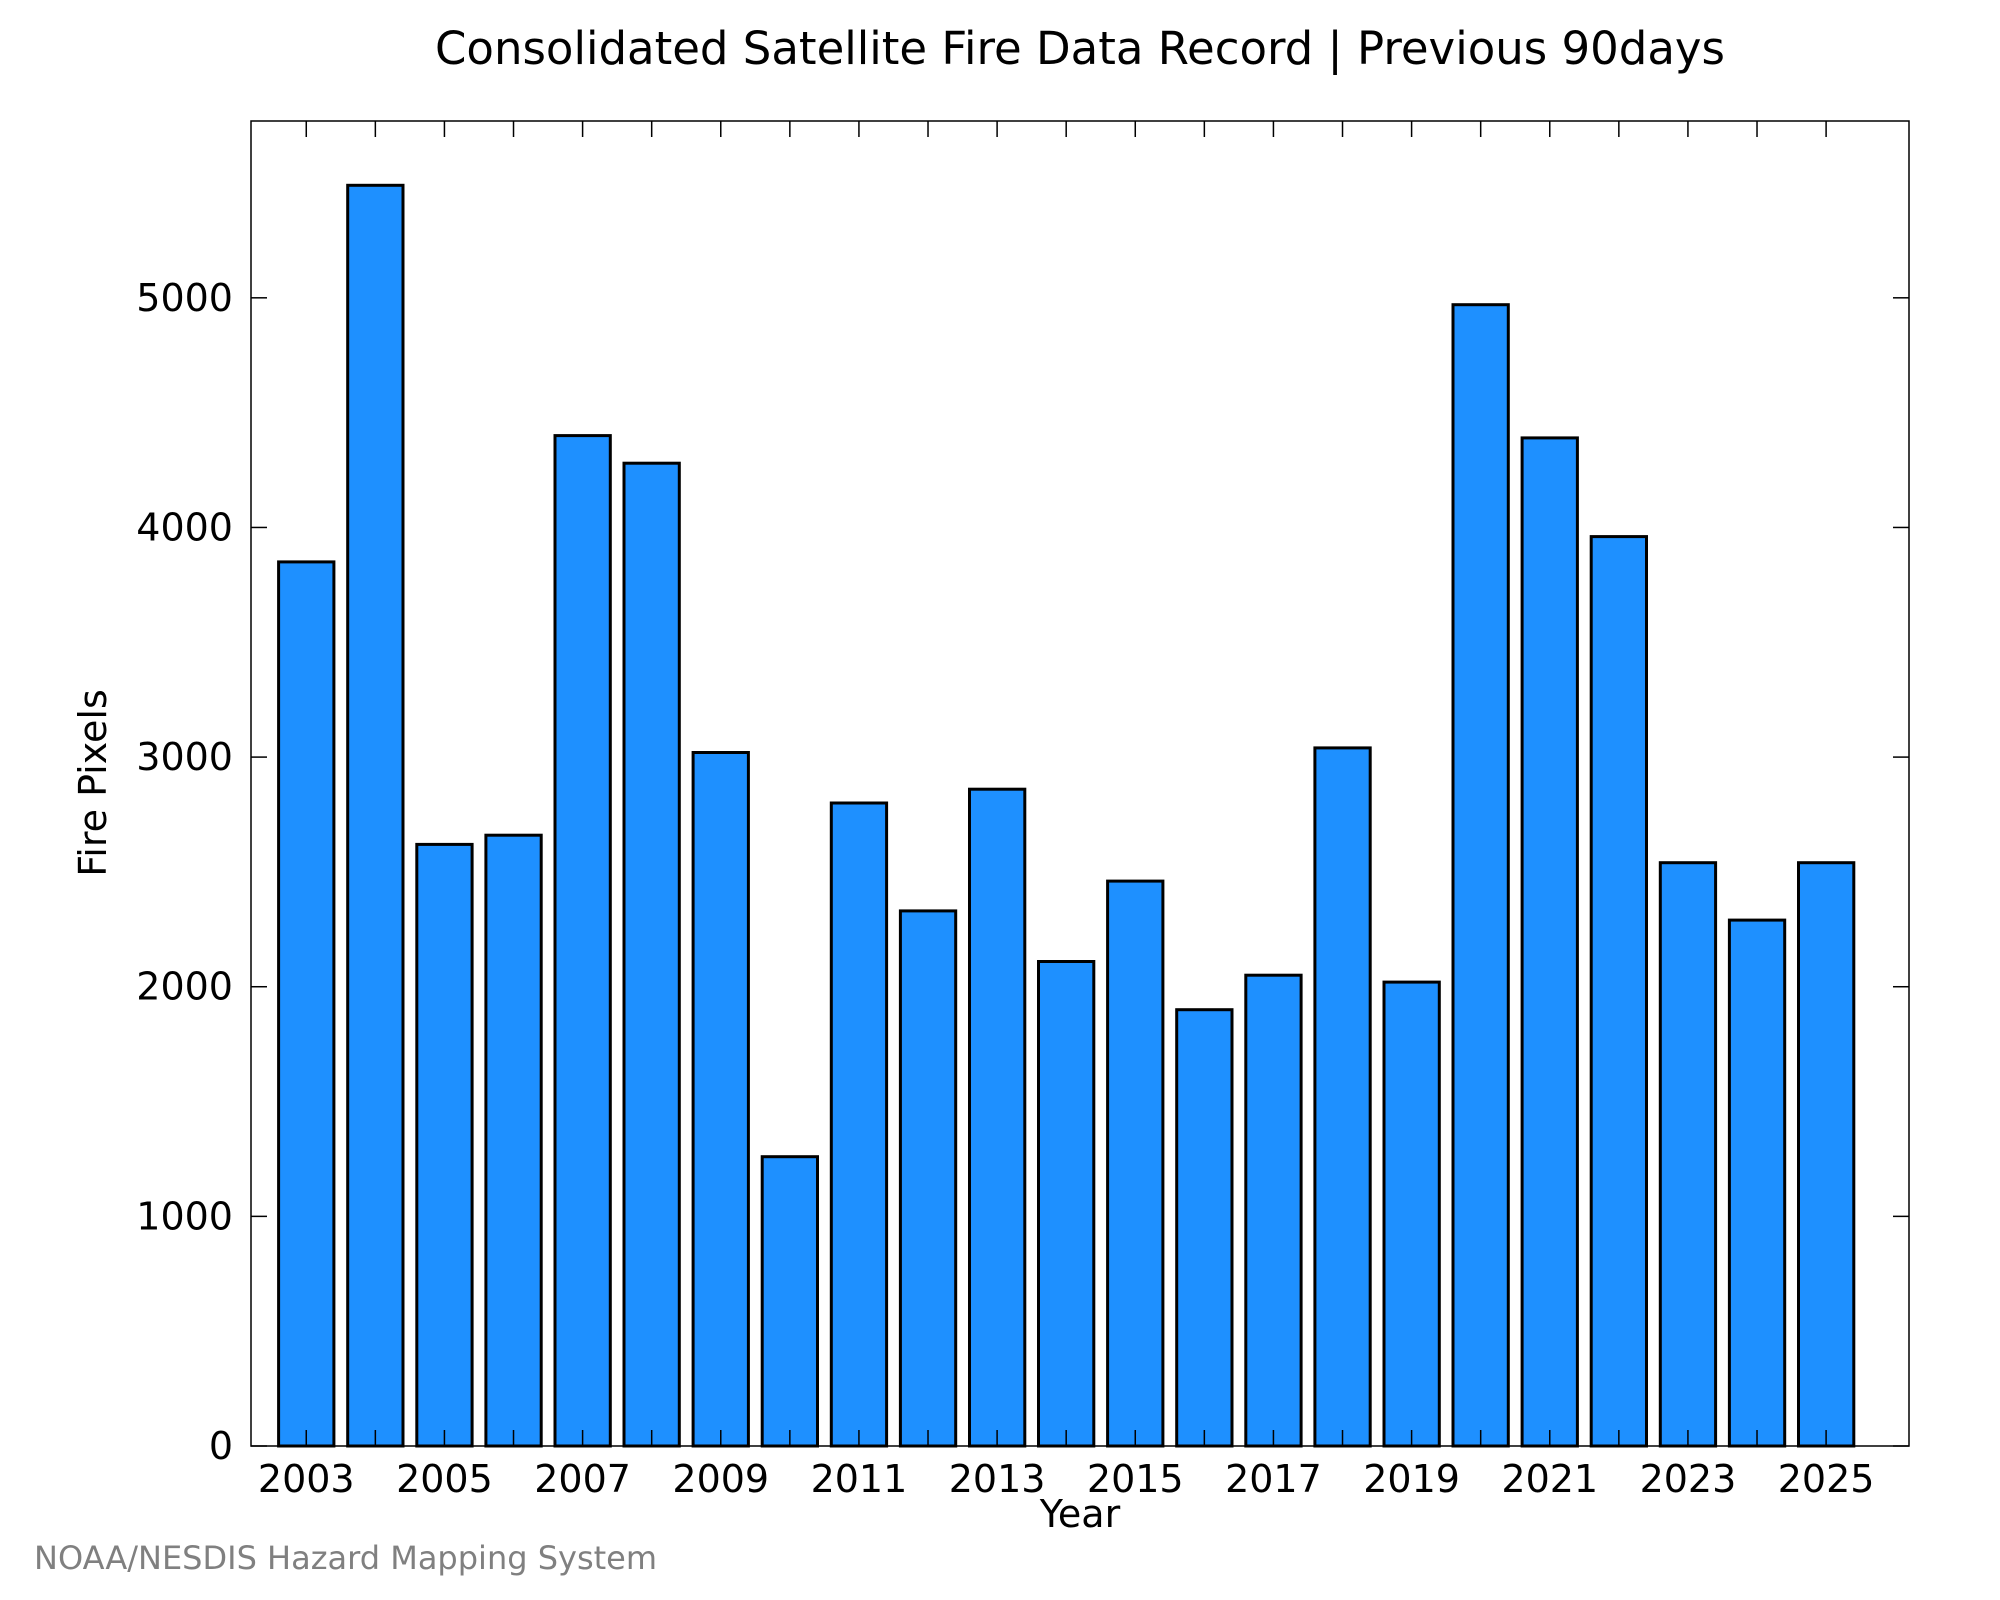  Describe the element at coordinates (1826, 1154) in the screenshot. I see `bar-2025` at that location.